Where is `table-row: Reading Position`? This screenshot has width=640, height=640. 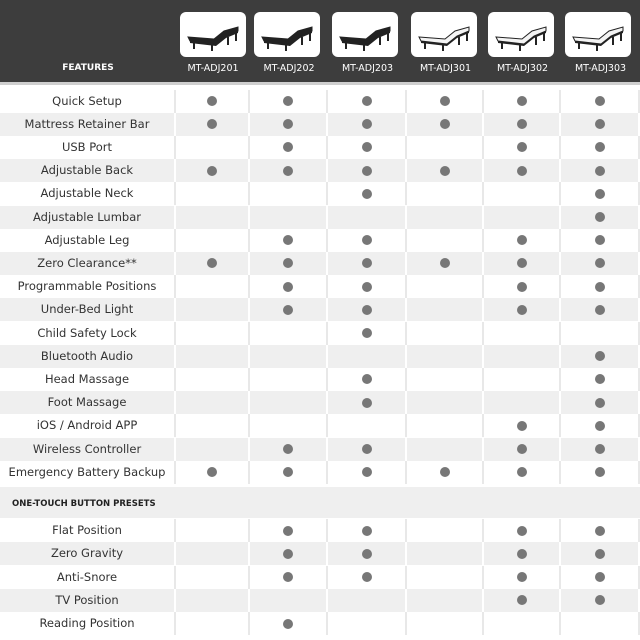 table-row: Reading Position is located at coordinates (320, 624).